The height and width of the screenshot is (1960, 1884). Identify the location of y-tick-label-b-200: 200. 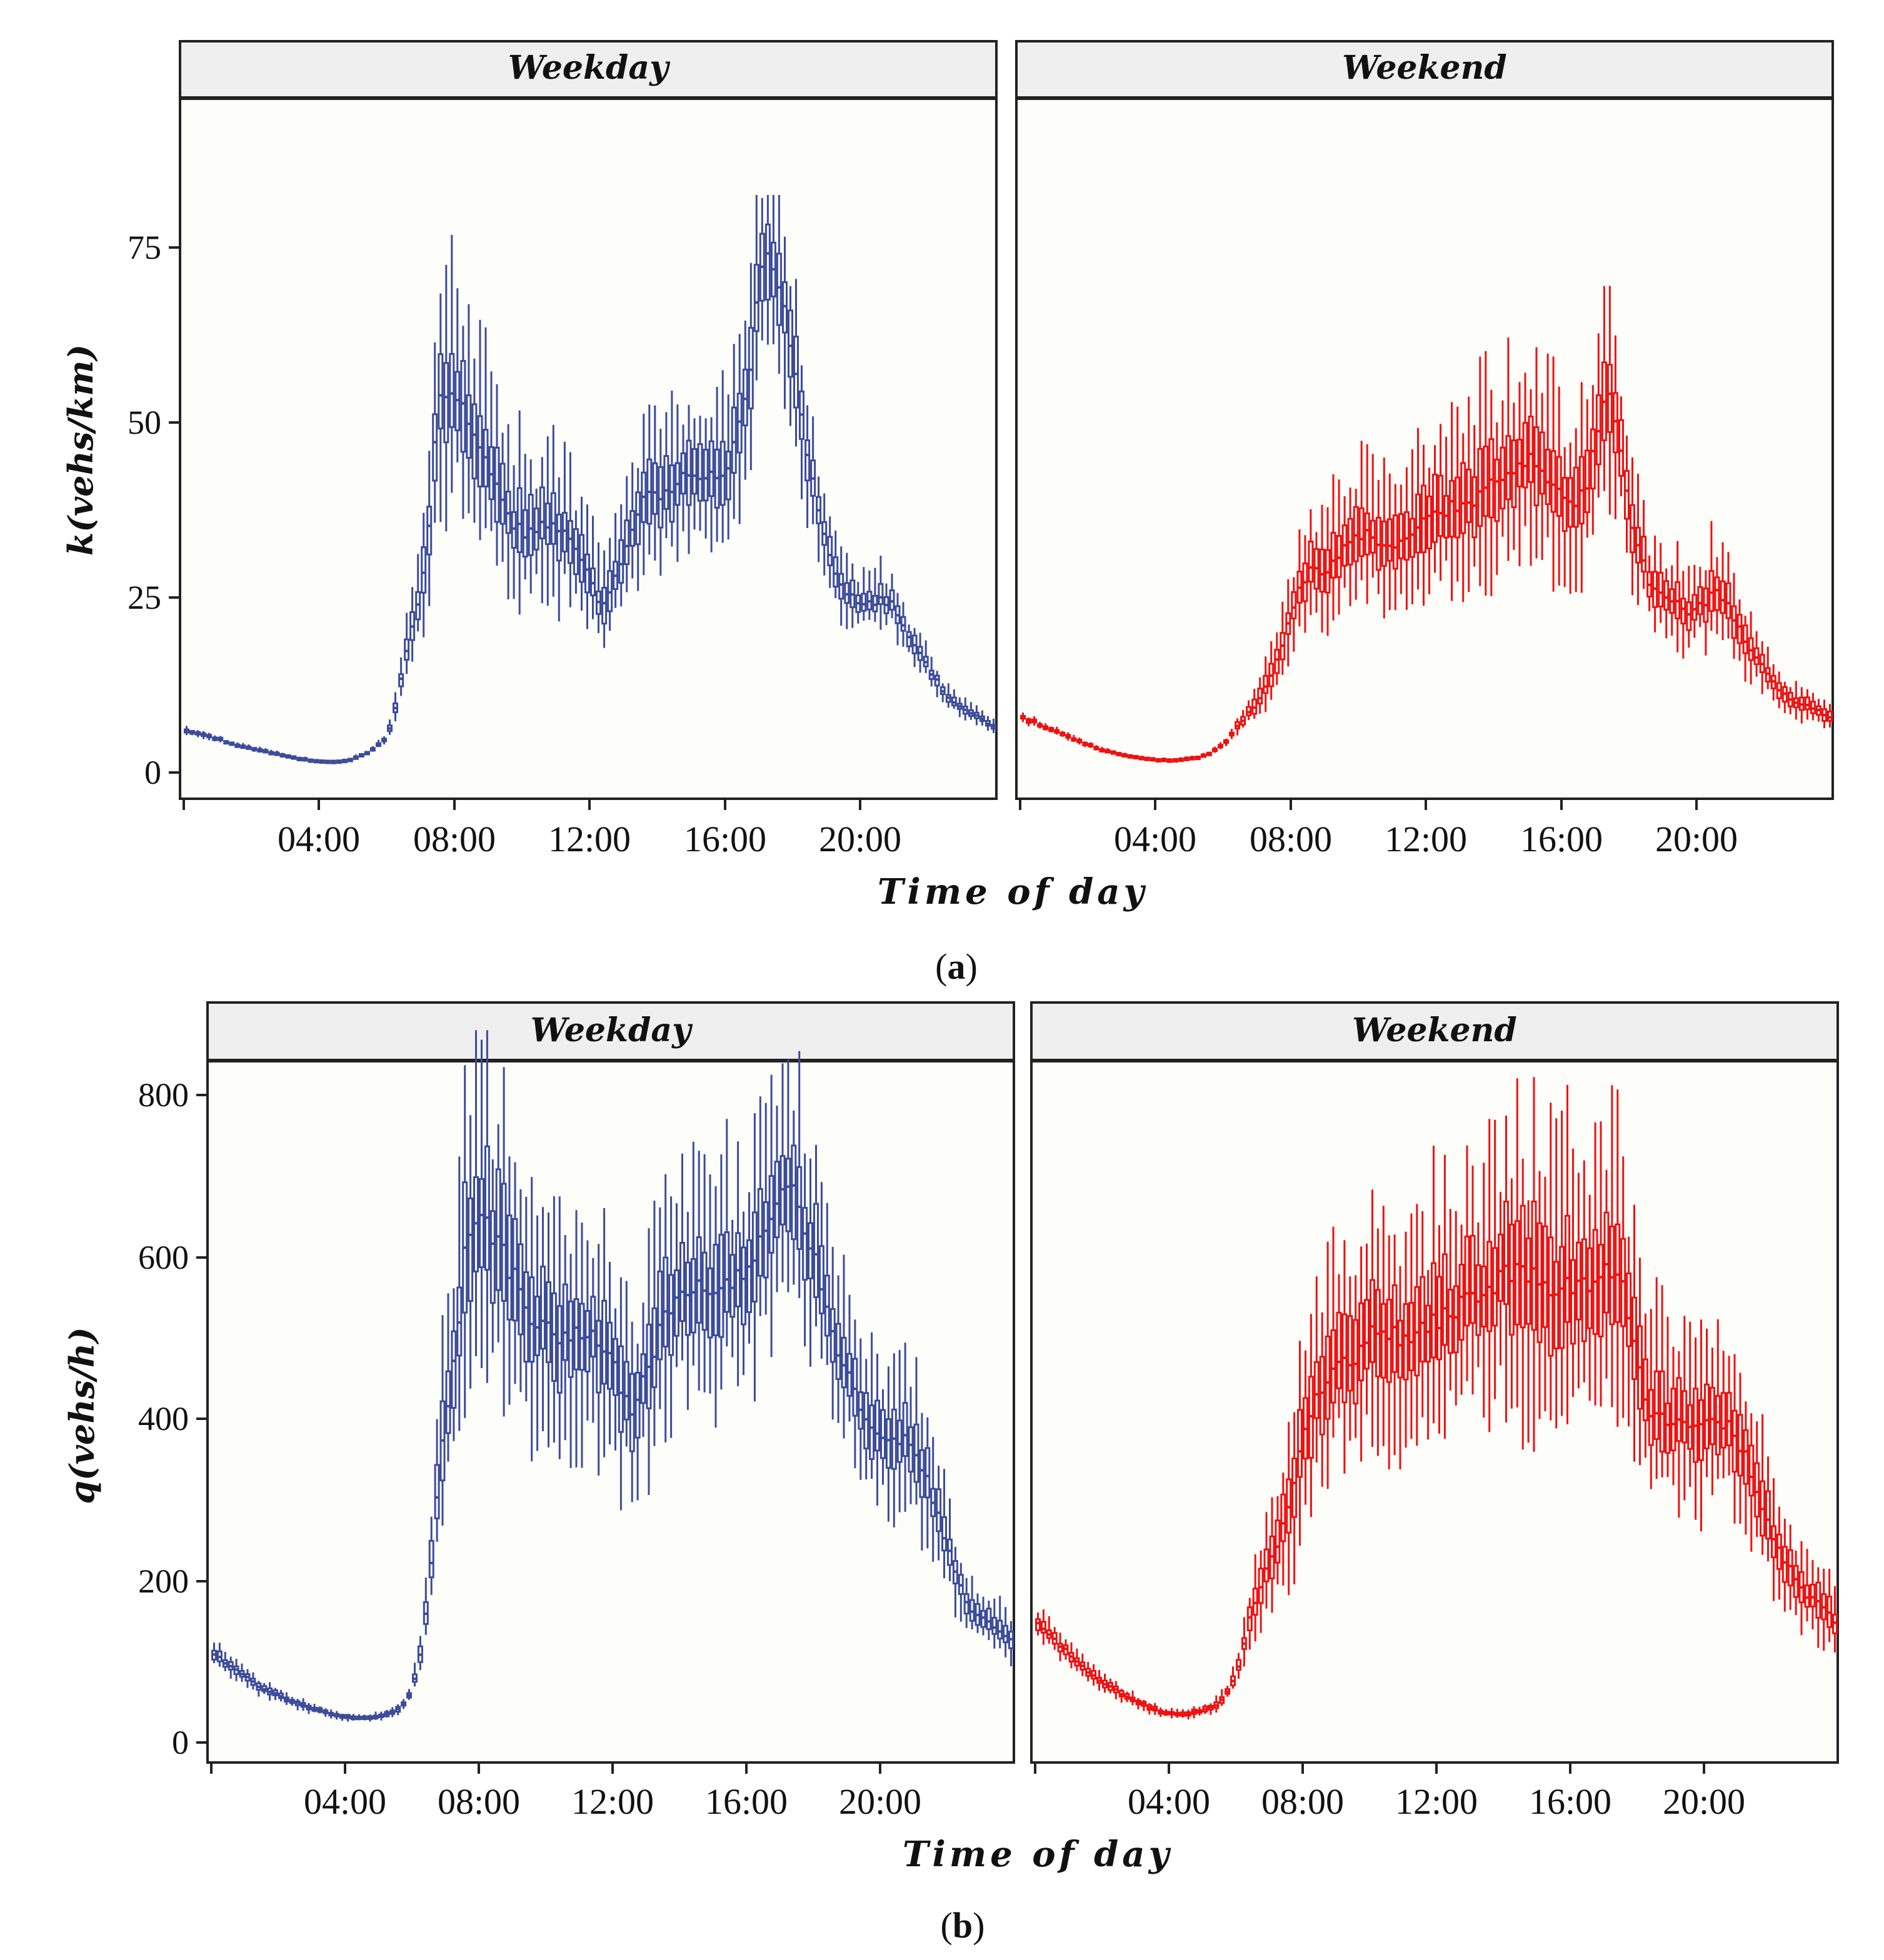
(163, 1581).